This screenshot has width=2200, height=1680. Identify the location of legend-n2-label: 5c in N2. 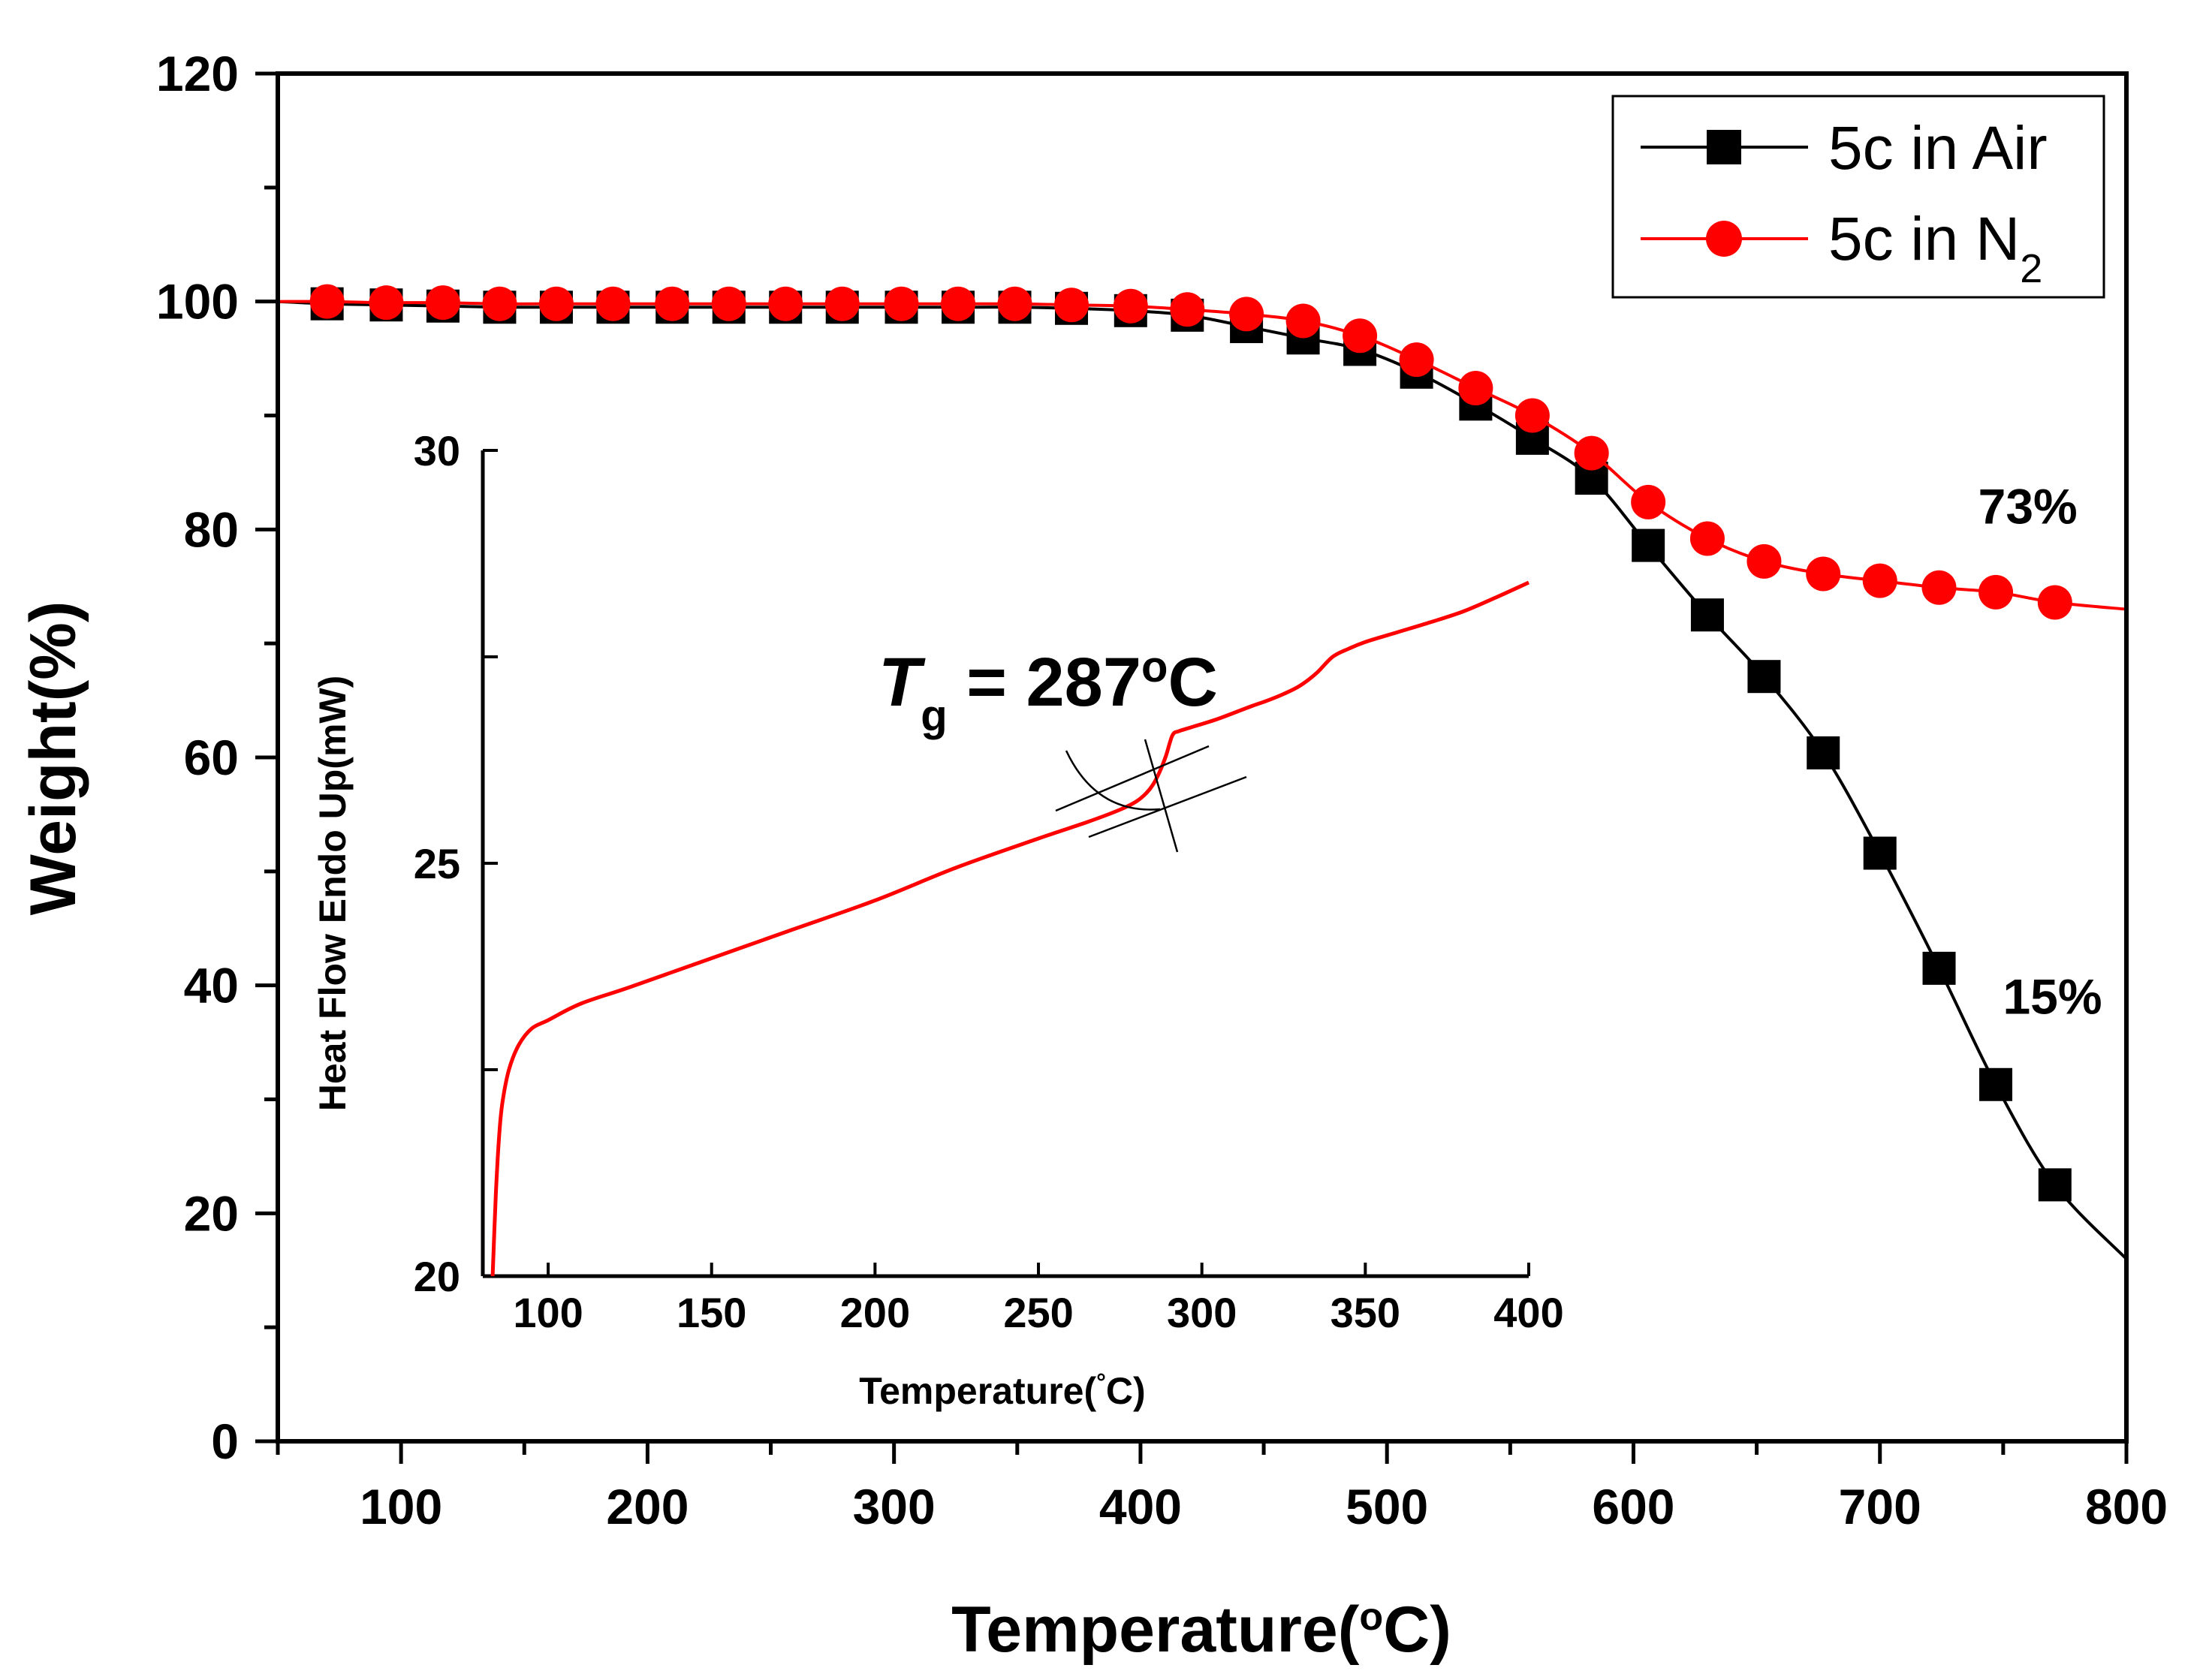
(1935, 248).